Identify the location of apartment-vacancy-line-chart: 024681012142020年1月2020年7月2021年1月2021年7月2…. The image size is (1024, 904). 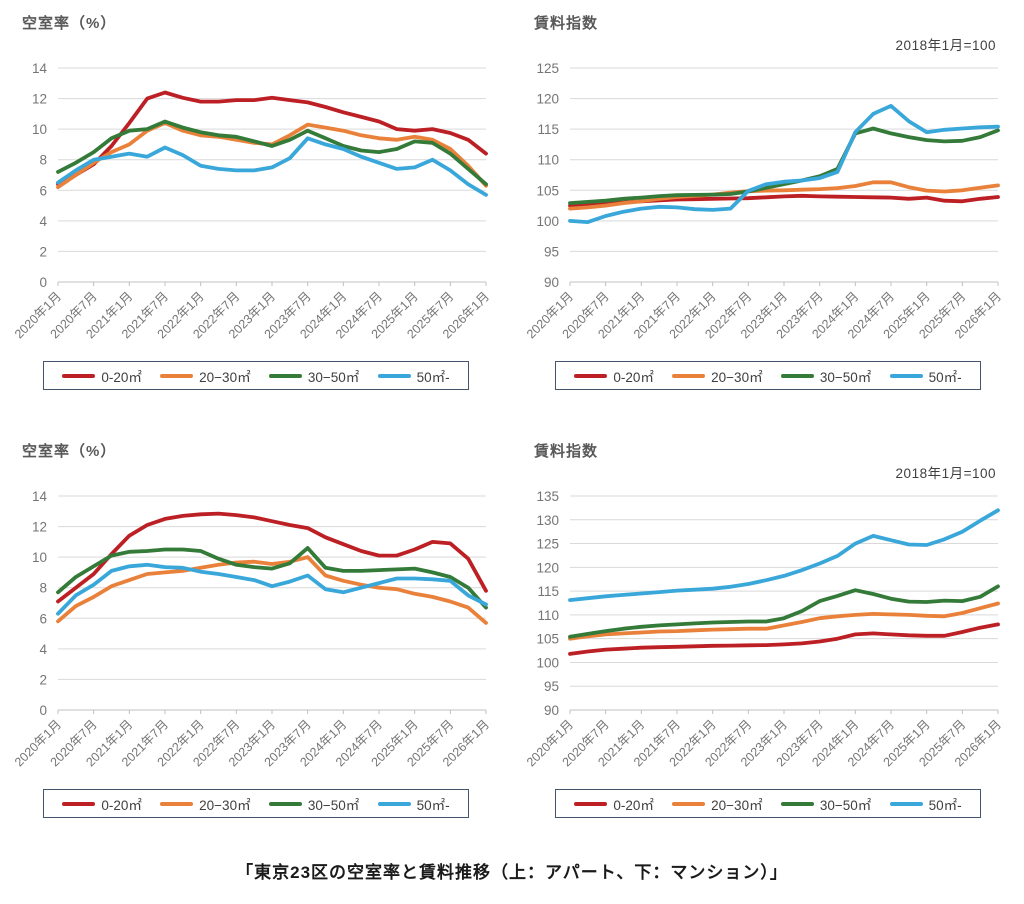
(252, 201).